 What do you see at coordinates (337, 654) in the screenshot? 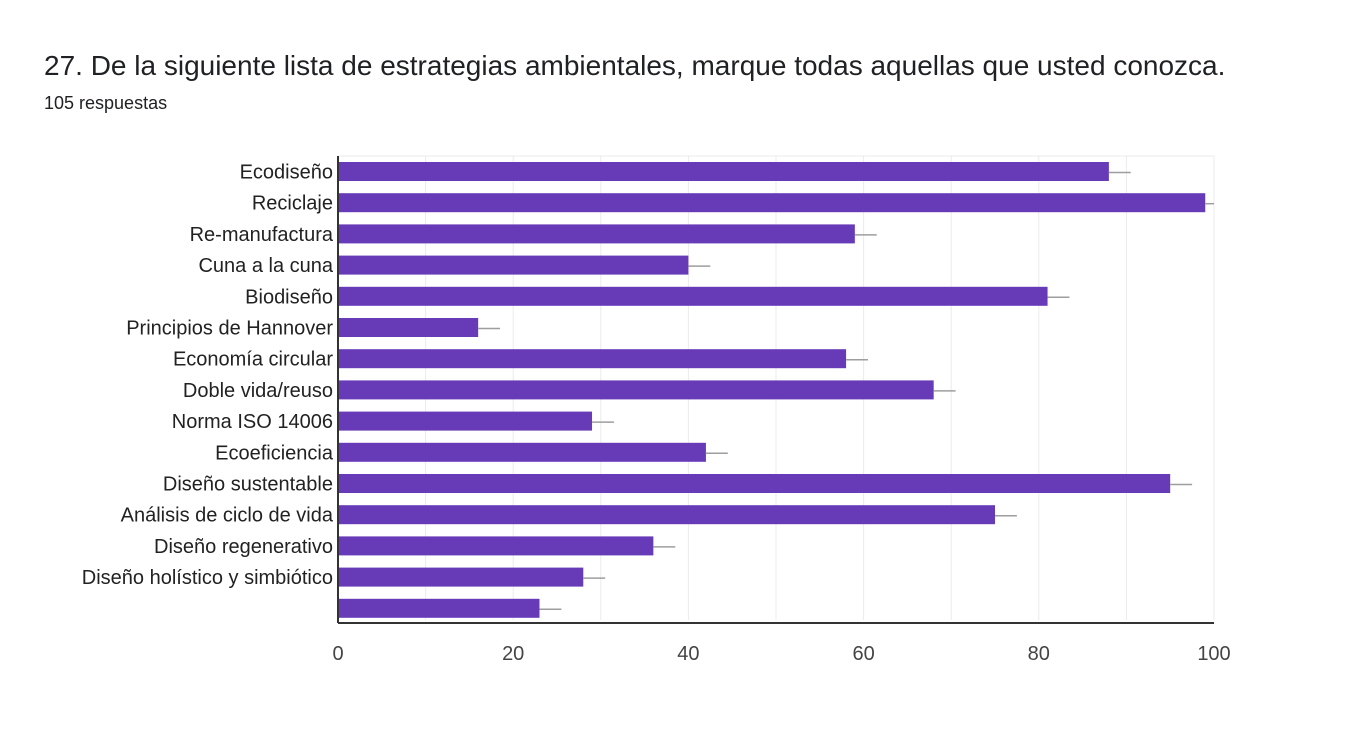
I see `x-tick-label: 0` at bounding box center [337, 654].